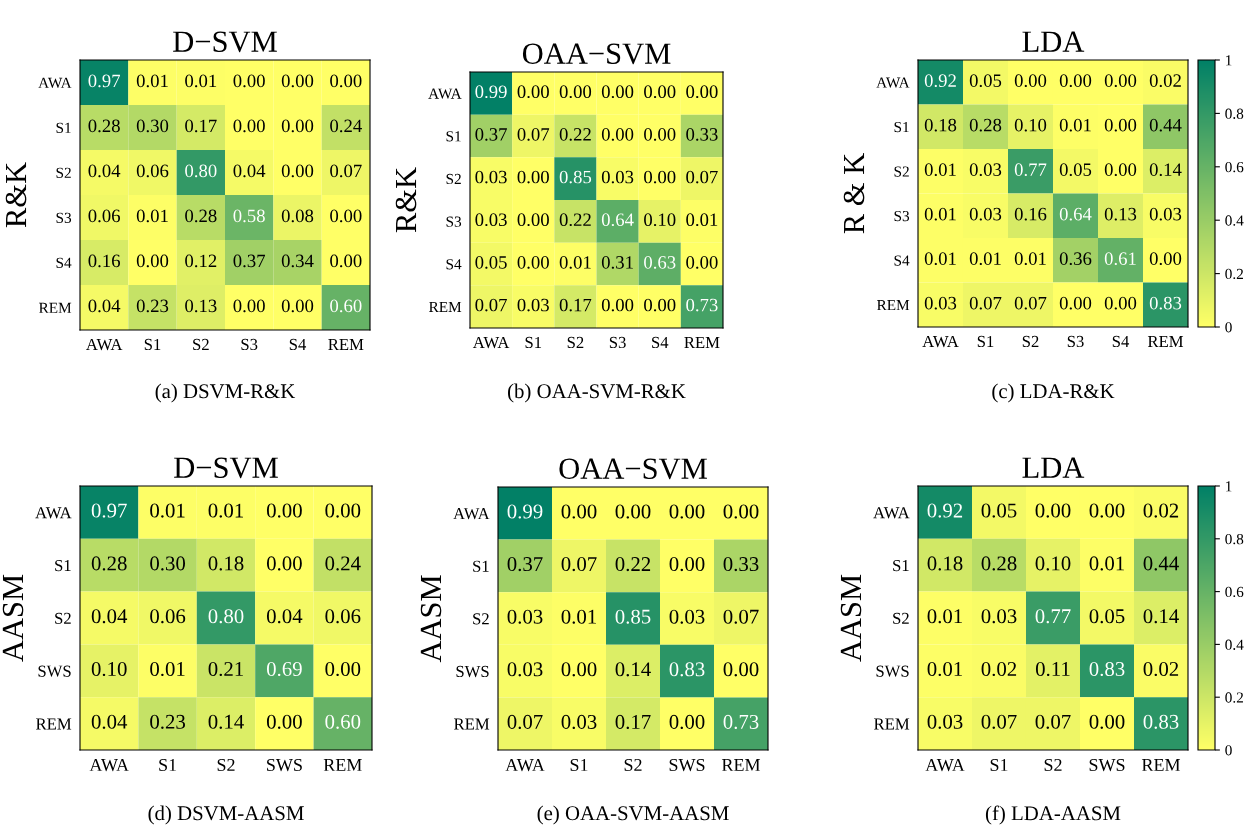 The image size is (1244, 827). Describe the element at coordinates (945, 563) in the screenshot. I see `data-label: 0.18` at that location.